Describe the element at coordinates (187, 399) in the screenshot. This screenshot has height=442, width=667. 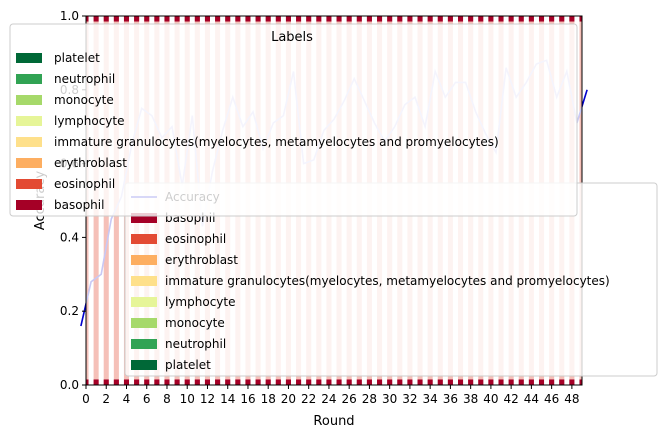
I see `x-tick-label: 10` at that location.